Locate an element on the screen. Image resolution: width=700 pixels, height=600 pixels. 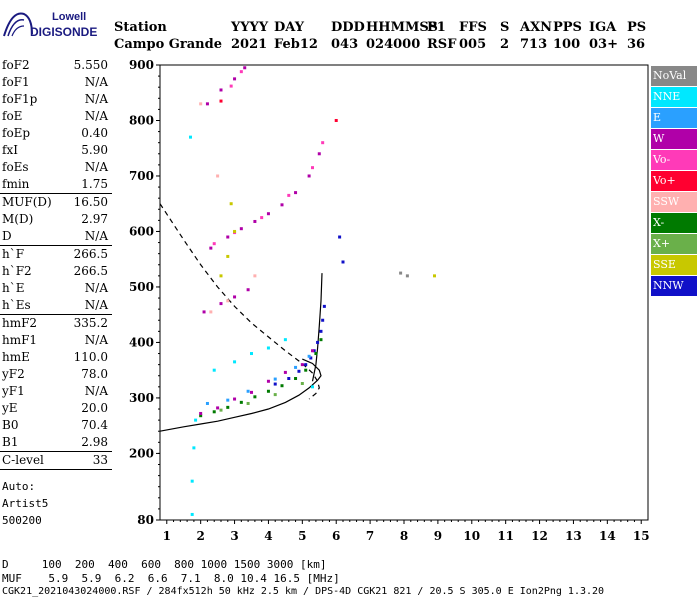
y-tick-label: 200 is located at coordinates (141, 453).